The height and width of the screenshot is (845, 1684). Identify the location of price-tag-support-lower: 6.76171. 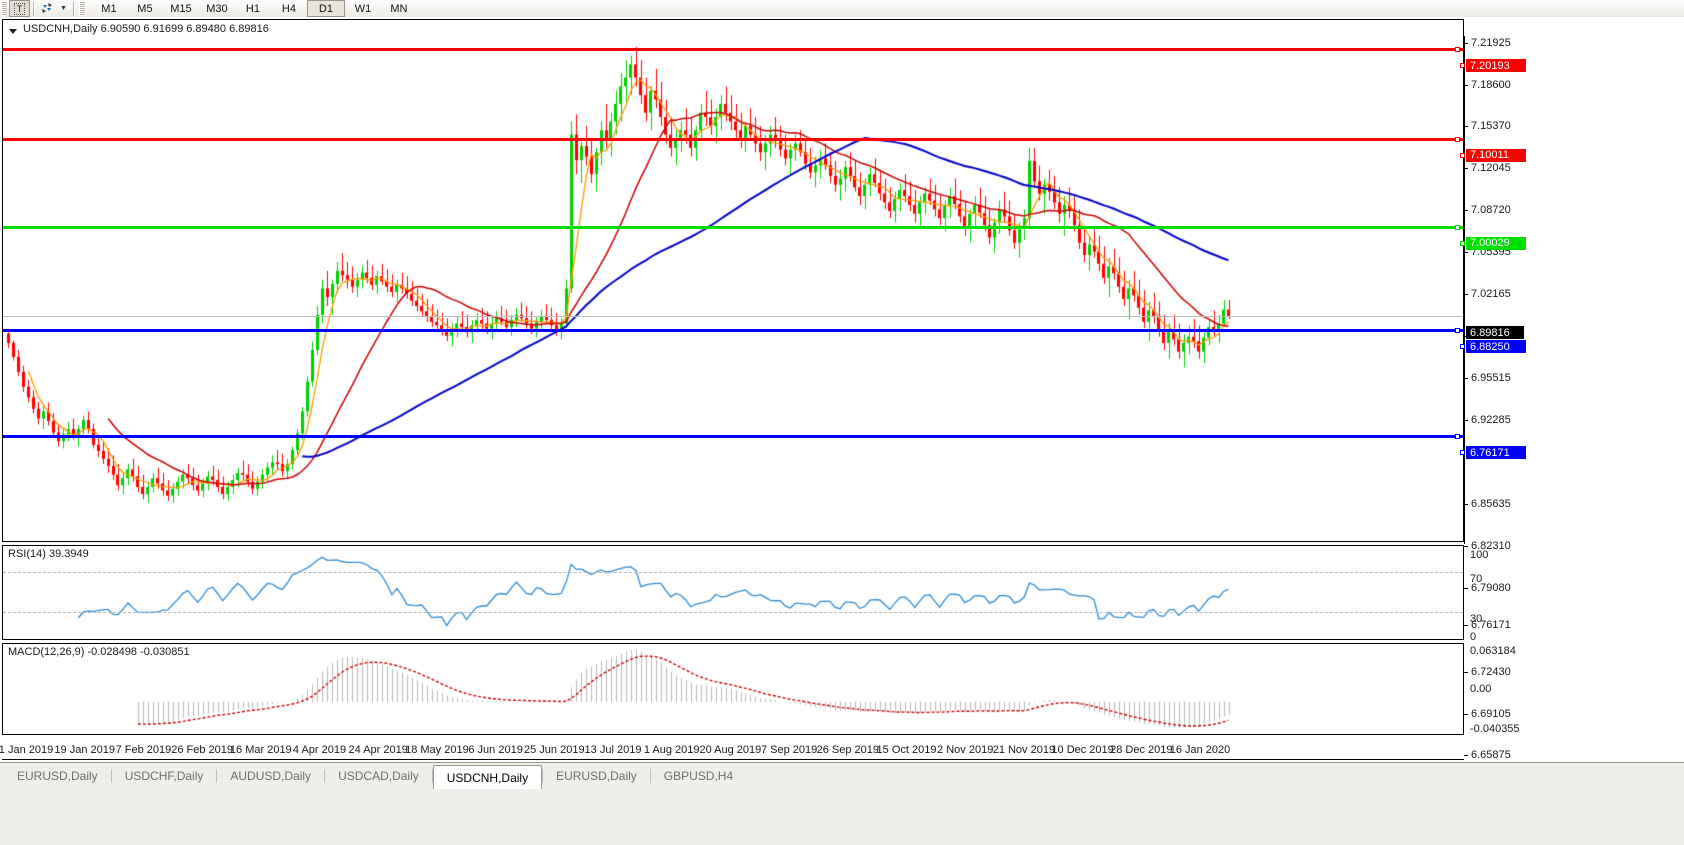
(1496, 453).